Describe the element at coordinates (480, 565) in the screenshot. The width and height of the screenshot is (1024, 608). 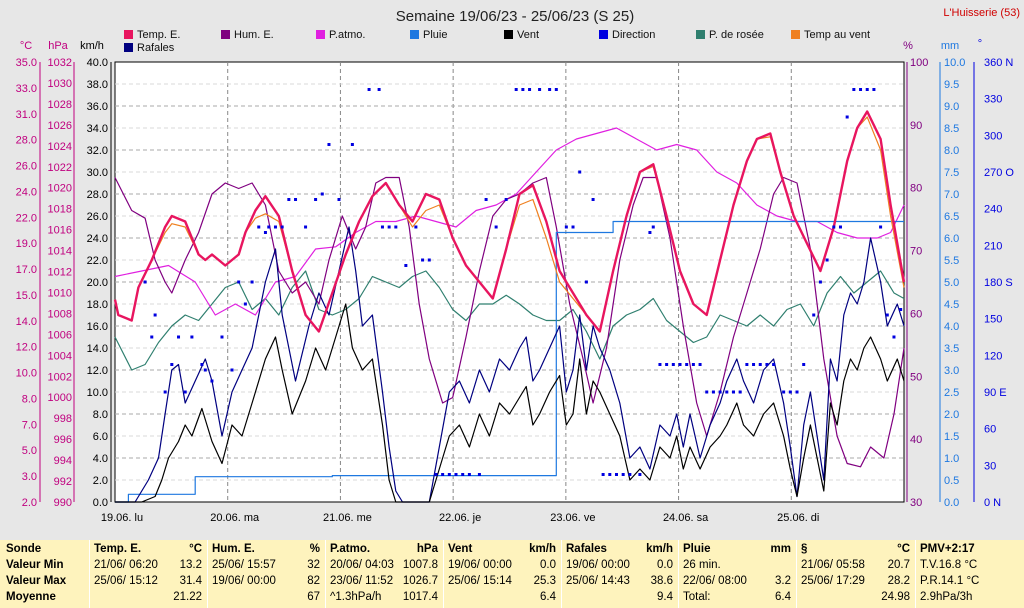
I see `stats-row-label: 19/06/ 00:00` at that location.